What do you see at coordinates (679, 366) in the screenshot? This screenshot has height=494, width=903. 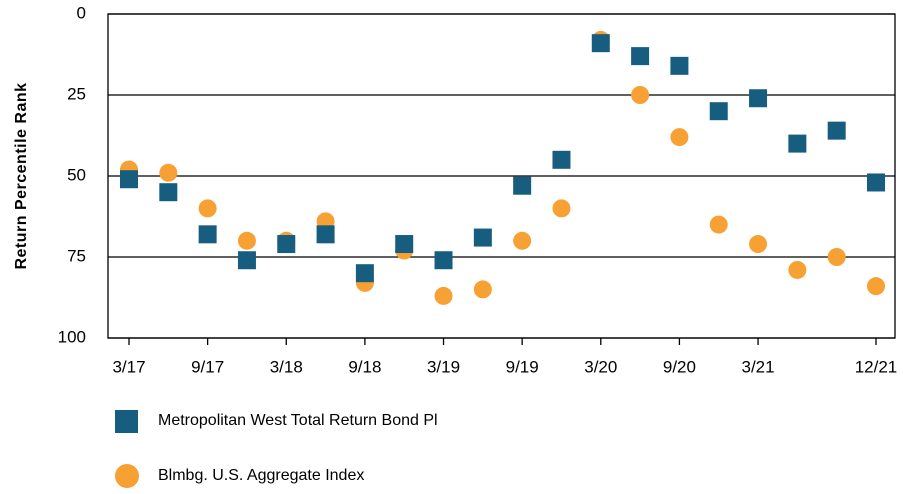 I see `x-tick-label: 9/20` at bounding box center [679, 366].